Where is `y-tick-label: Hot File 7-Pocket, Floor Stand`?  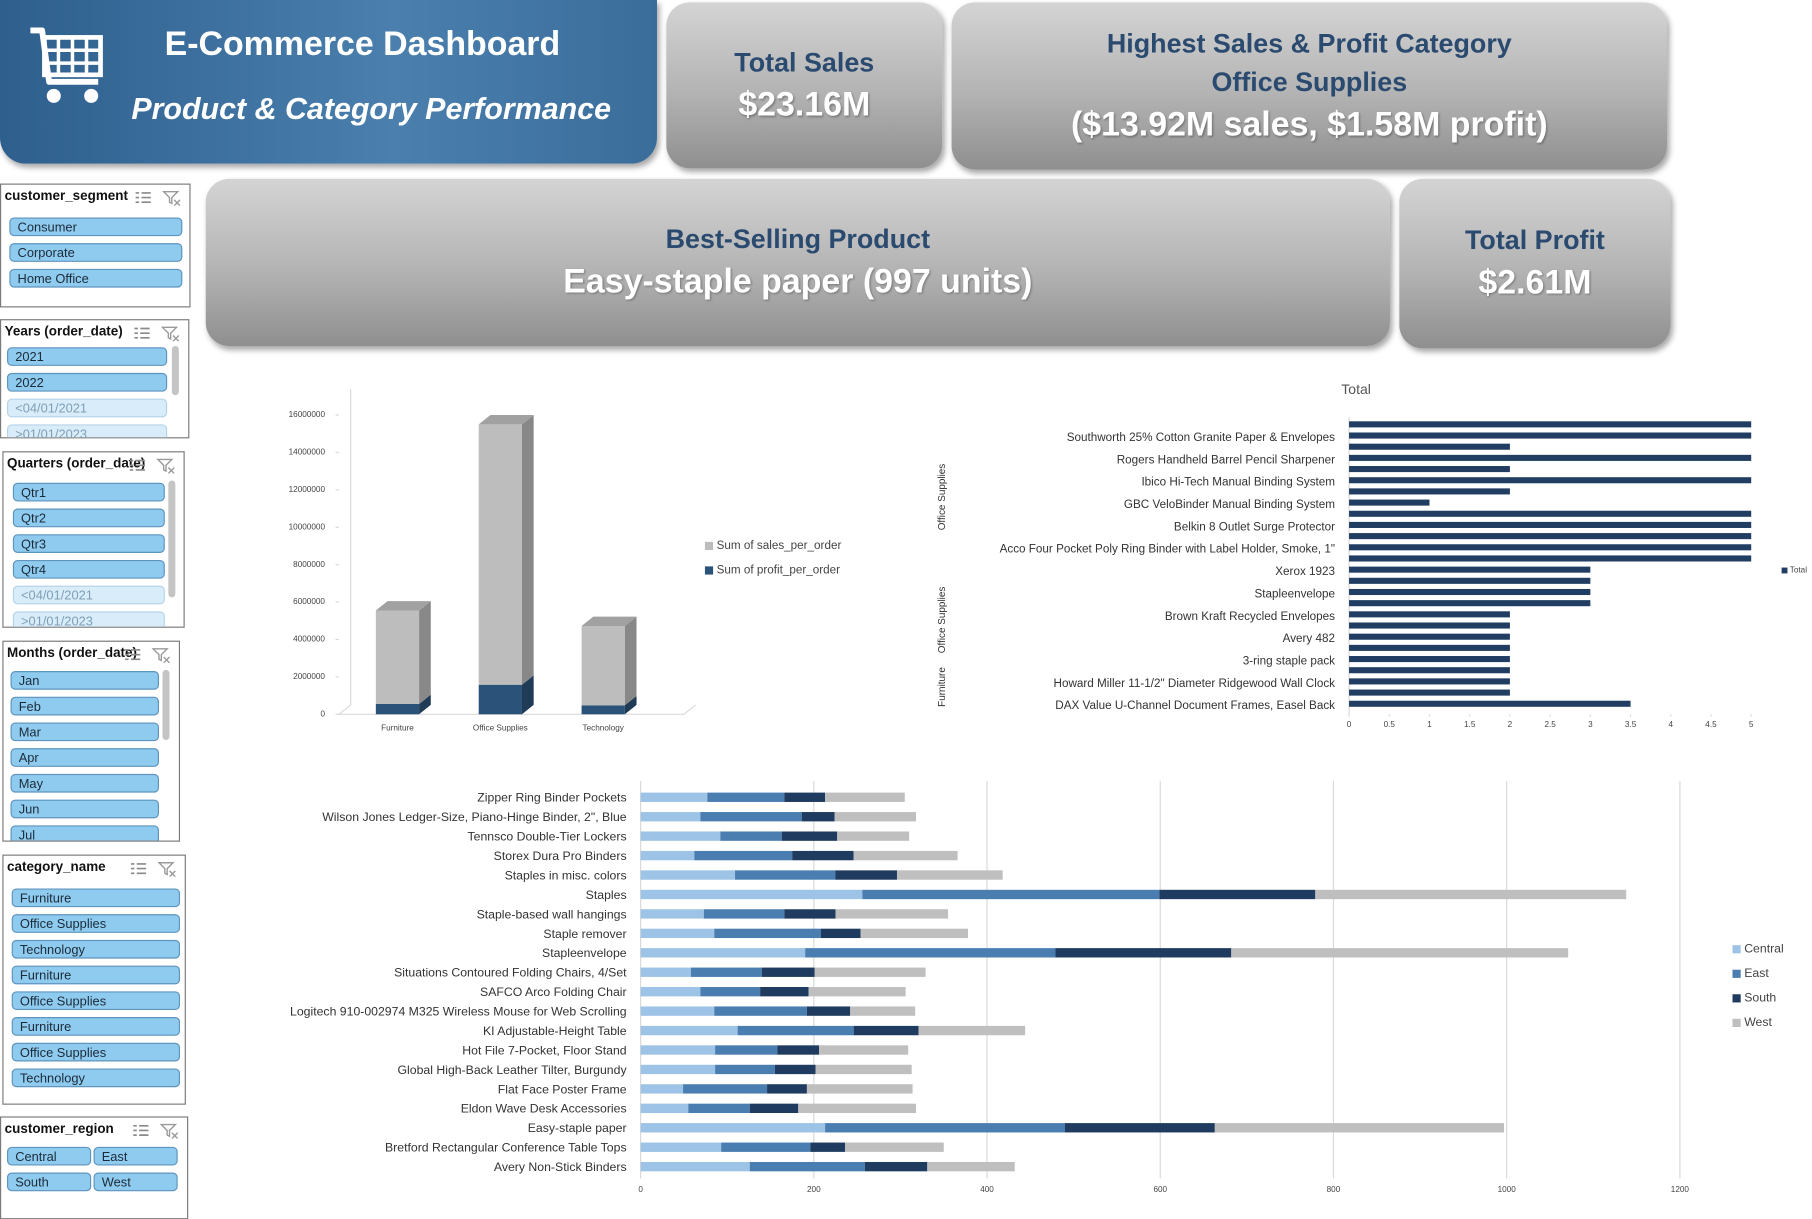 y-tick-label: Hot File 7-Pocket, Floor Stand is located at coordinates (544, 1050).